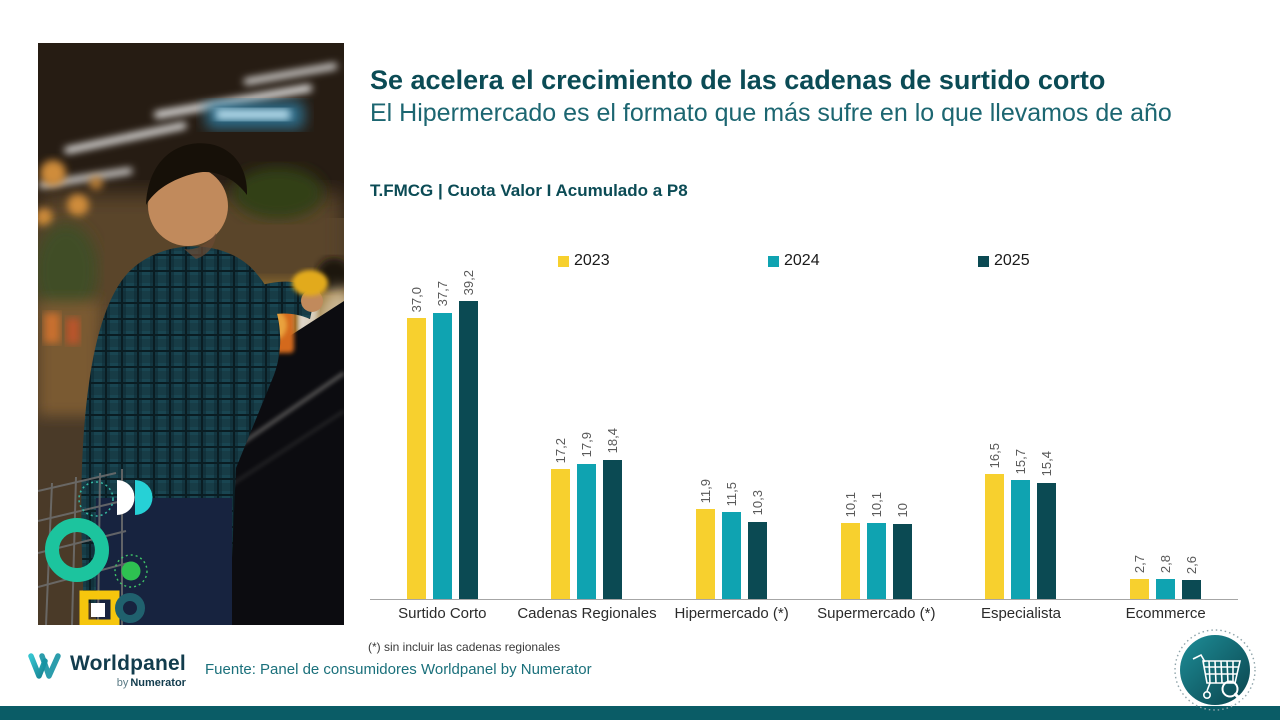 The width and height of the screenshot is (1280, 720). Describe the element at coordinates (1021, 462) in the screenshot. I see `bar-value-label: 15,7` at that location.